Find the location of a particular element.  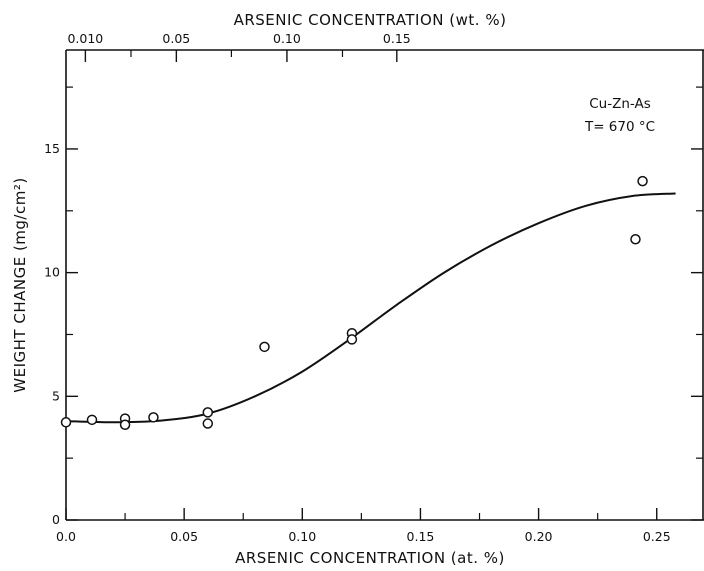

top-tick-label: 0.10 is located at coordinates (287, 38).